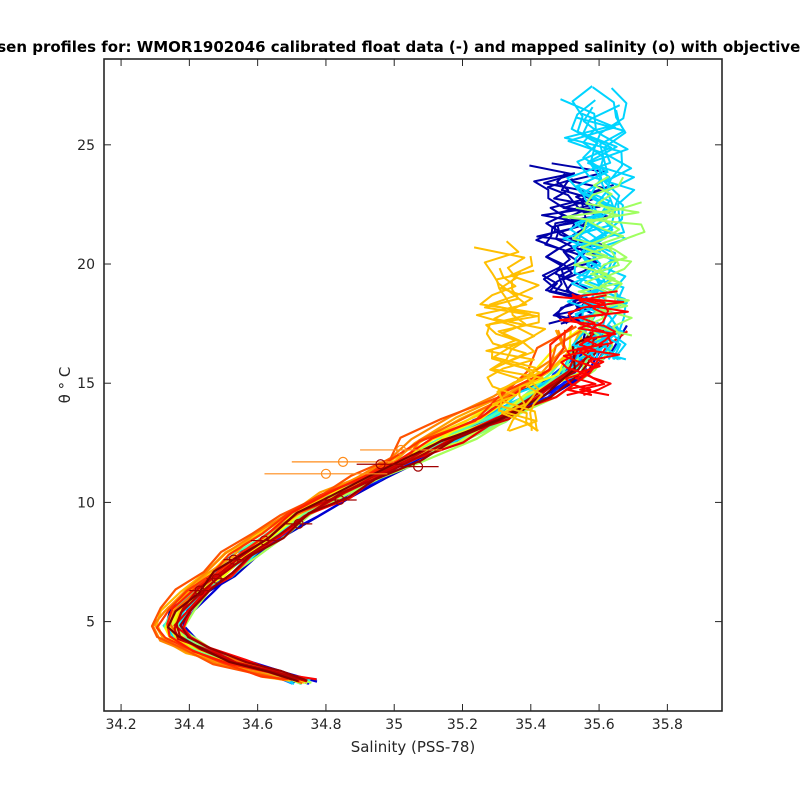  What do you see at coordinates (65, 385) in the screenshot?
I see `y-axis-label: θ ° C` at bounding box center [65, 385].